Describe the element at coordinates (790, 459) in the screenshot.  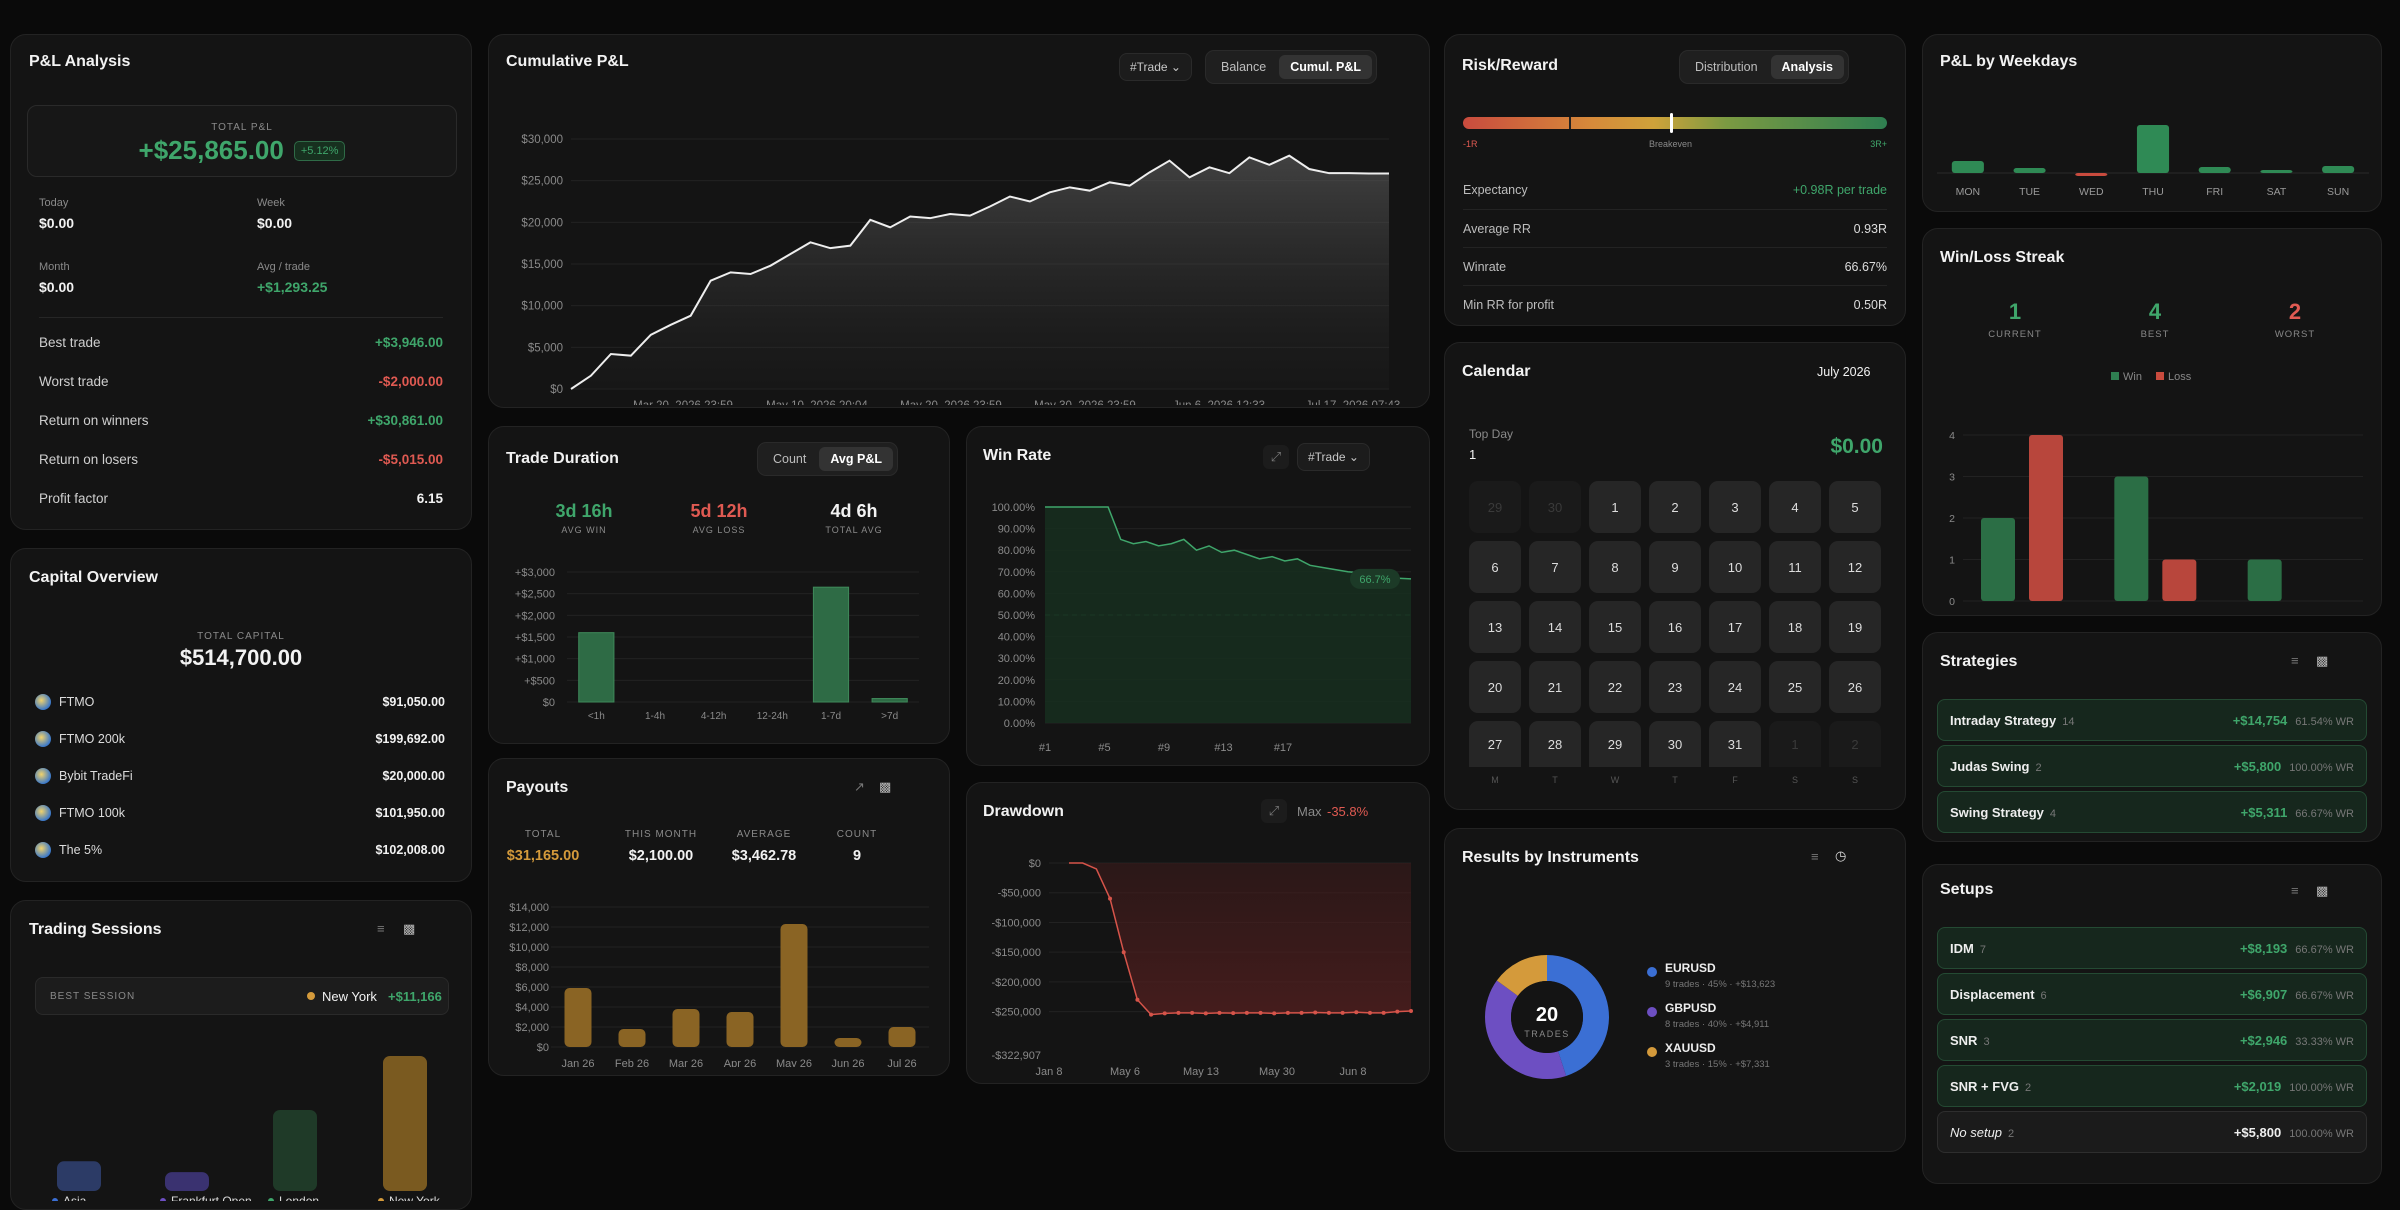
I see `tab-count: Count` at that location.